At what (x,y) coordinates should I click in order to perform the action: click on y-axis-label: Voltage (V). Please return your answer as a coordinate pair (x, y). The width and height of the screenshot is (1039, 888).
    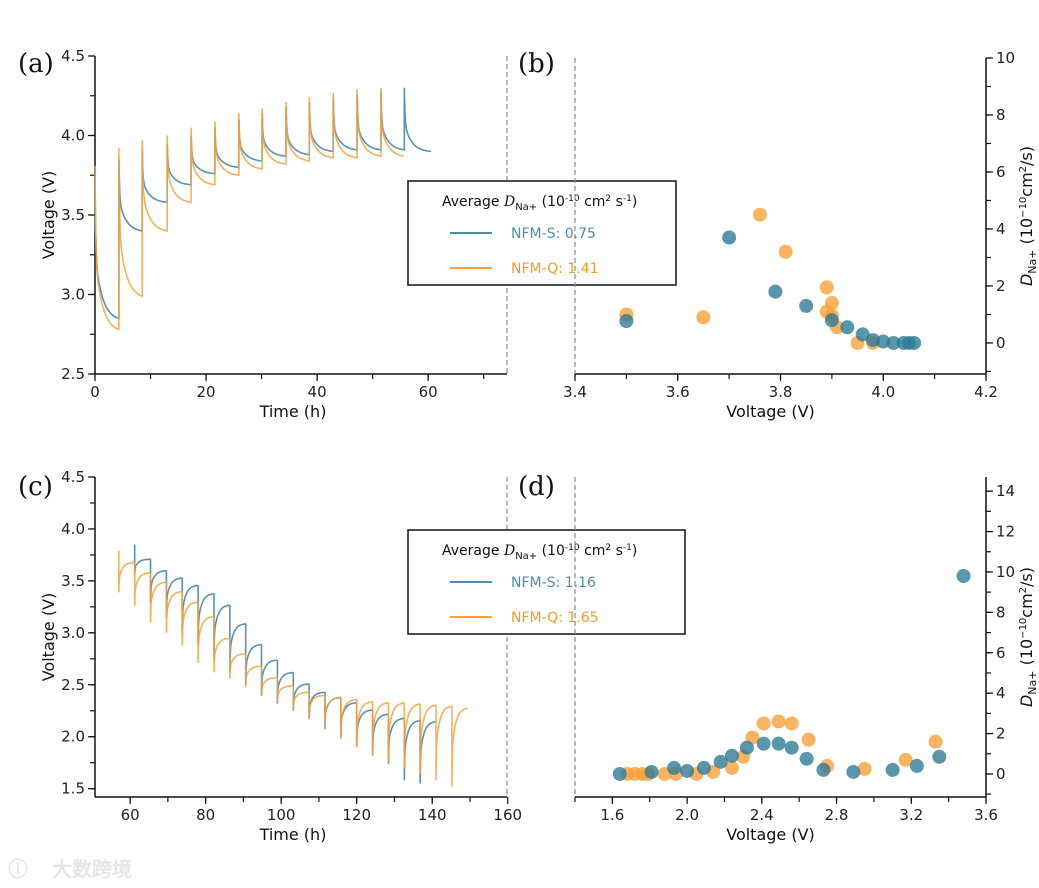
    Looking at the image, I should click on (48, 215).